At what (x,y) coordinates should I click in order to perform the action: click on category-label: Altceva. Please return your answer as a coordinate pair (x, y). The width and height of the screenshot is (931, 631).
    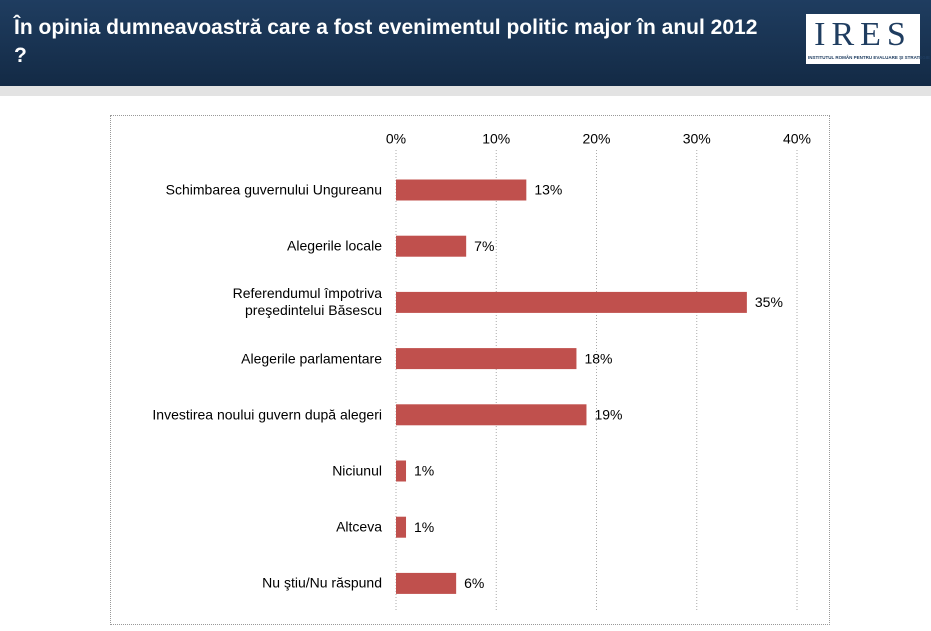
    Looking at the image, I should click on (359, 526).